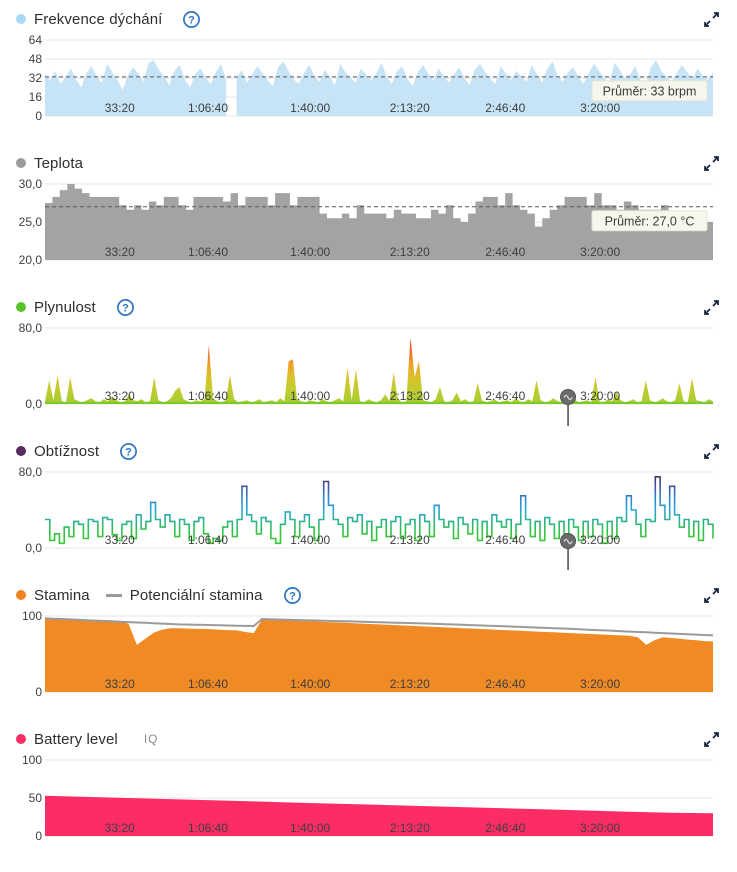 This screenshot has width=737, height=872. What do you see at coordinates (36, 59) in the screenshot?
I see `y-tick-label: 48` at bounding box center [36, 59].